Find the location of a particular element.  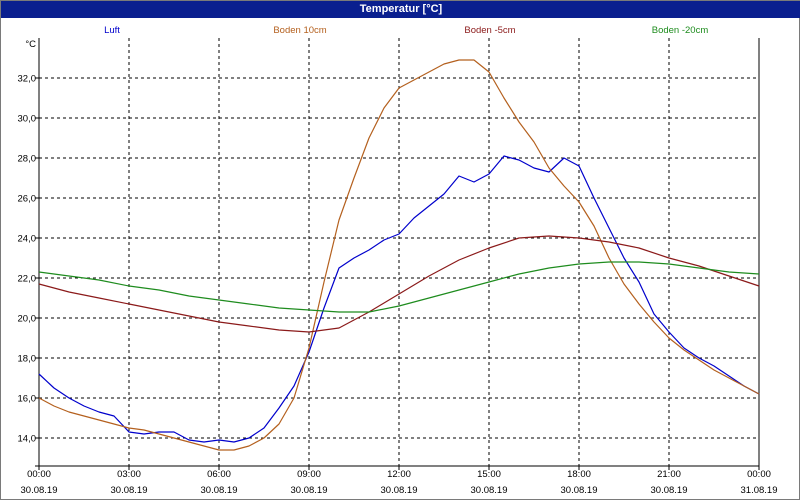

x-tick-time-label: 21:00 is located at coordinates (669, 474).